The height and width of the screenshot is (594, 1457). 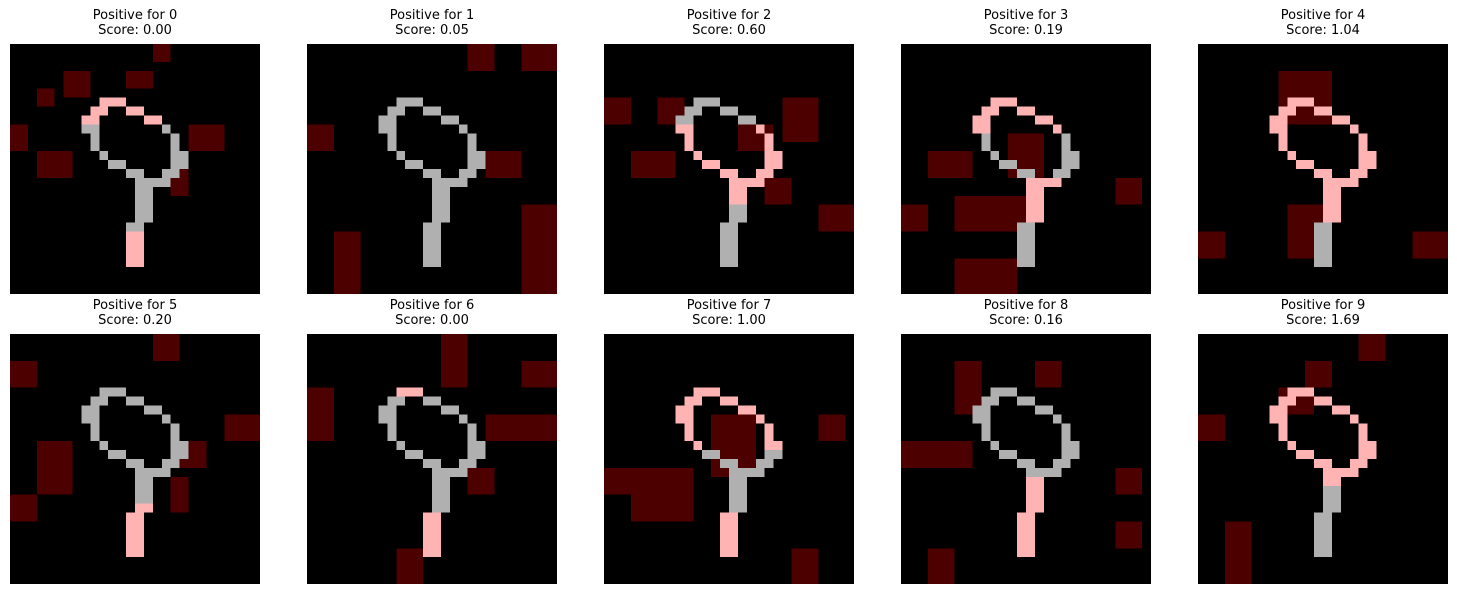 I want to click on panel-title: Positive for 0, so click(x=135, y=15).